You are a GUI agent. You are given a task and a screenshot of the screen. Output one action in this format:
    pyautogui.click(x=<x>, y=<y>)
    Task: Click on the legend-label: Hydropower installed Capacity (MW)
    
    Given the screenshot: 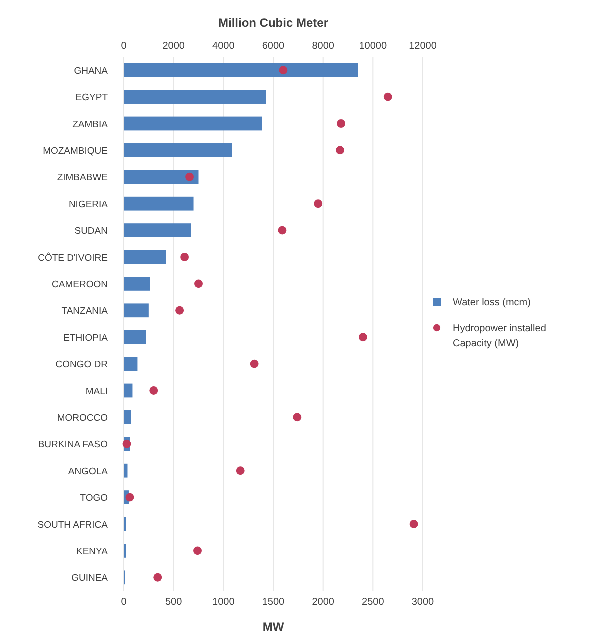 What is the action you would take?
    pyautogui.click(x=499, y=337)
    